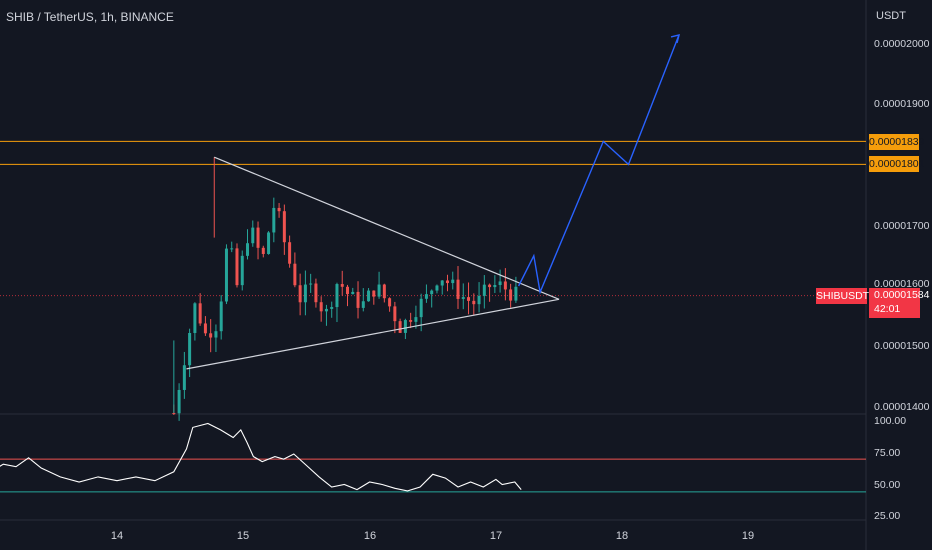  Describe the element at coordinates (748, 536) in the screenshot. I see `time-axis-label: 19` at that location.